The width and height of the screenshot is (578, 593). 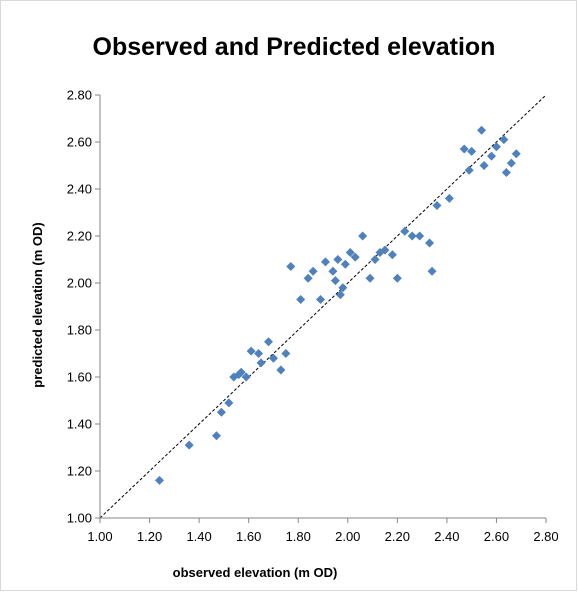 What do you see at coordinates (446, 536) in the screenshot?
I see `x-tick-label: 2.40` at bounding box center [446, 536].